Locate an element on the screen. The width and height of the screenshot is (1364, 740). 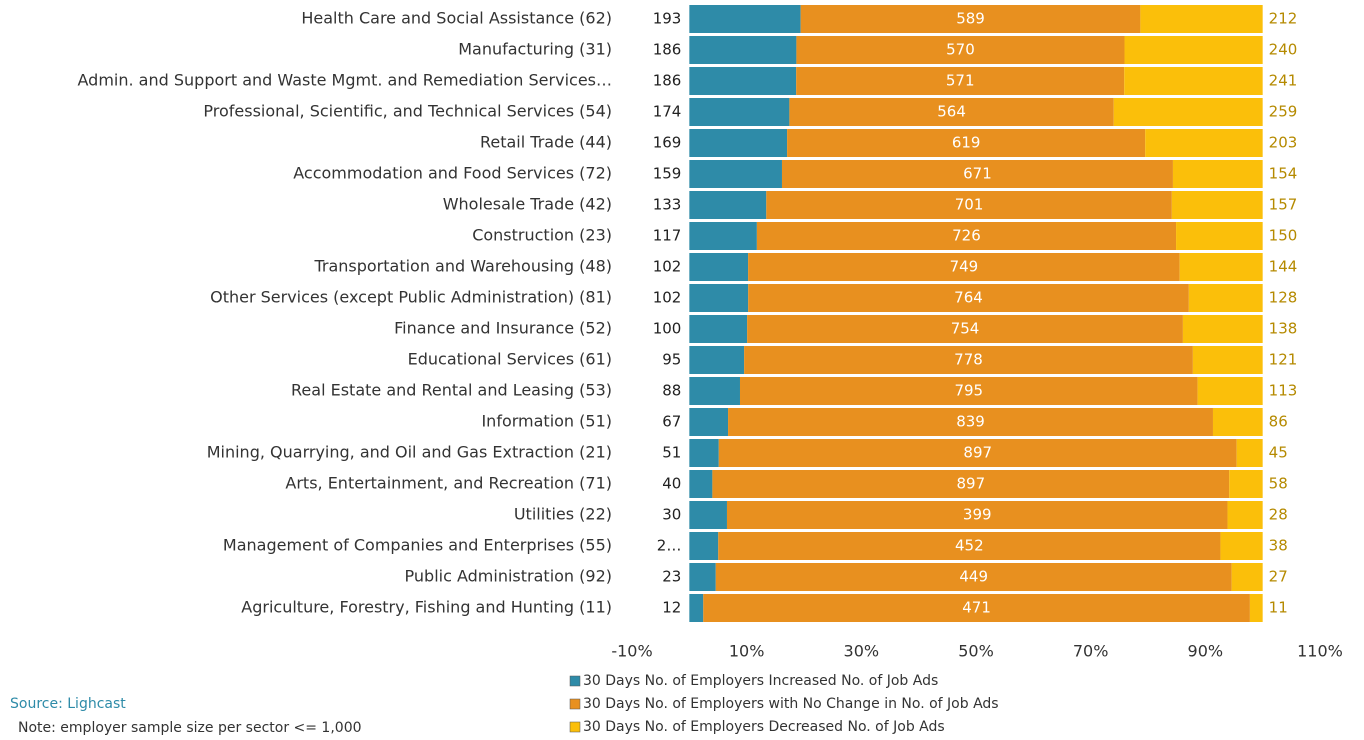
value-label: 764 is located at coordinates (968, 298).